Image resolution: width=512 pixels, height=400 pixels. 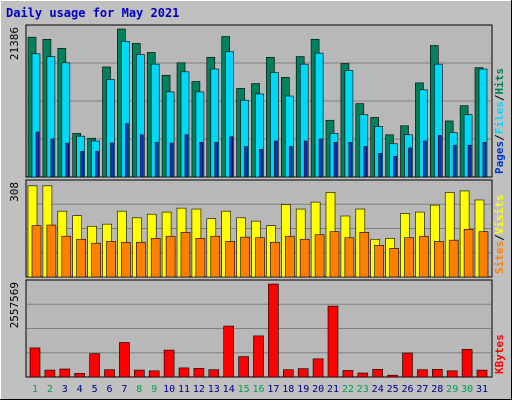 I want to click on hits-ymax-label: 21386, so click(x=14, y=43).